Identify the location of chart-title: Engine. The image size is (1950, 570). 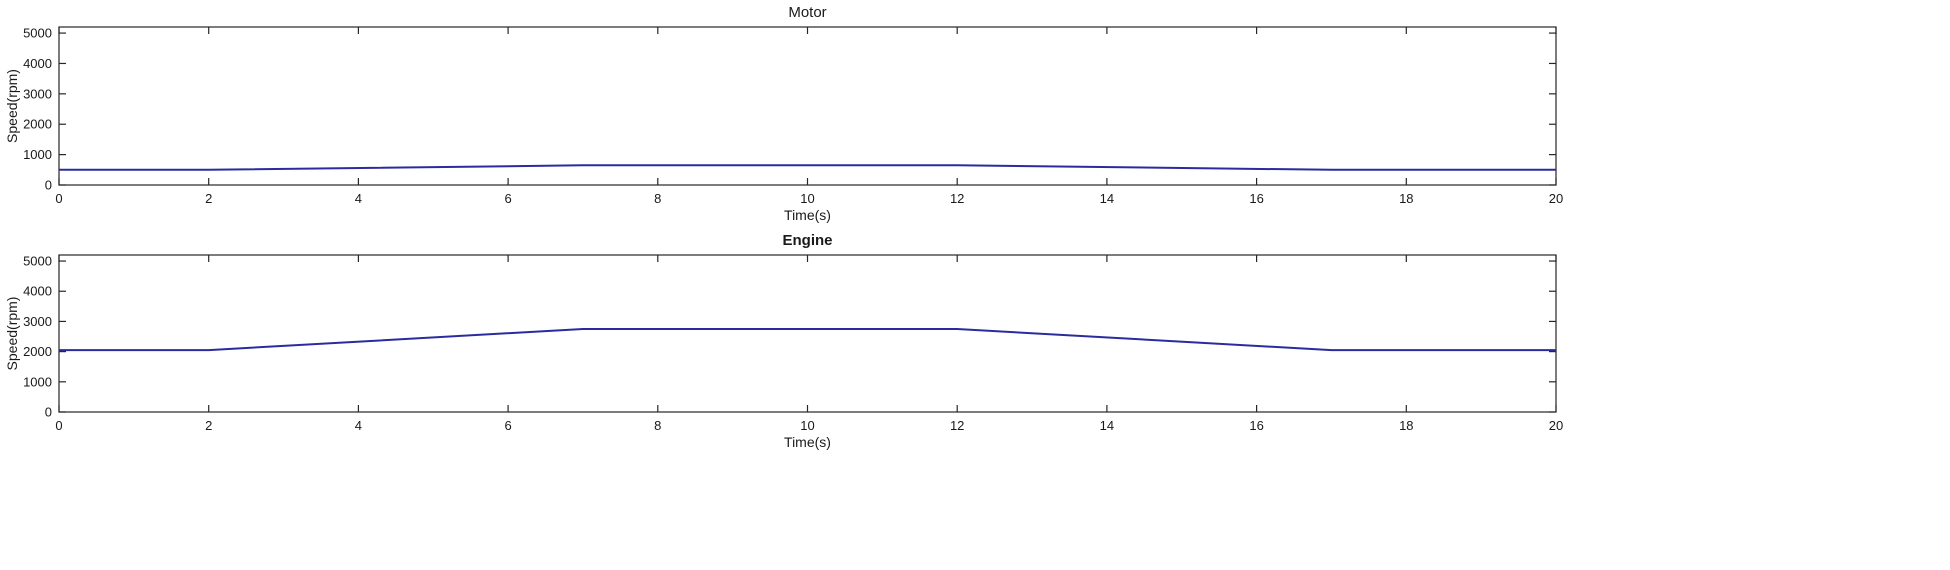
(807, 240).